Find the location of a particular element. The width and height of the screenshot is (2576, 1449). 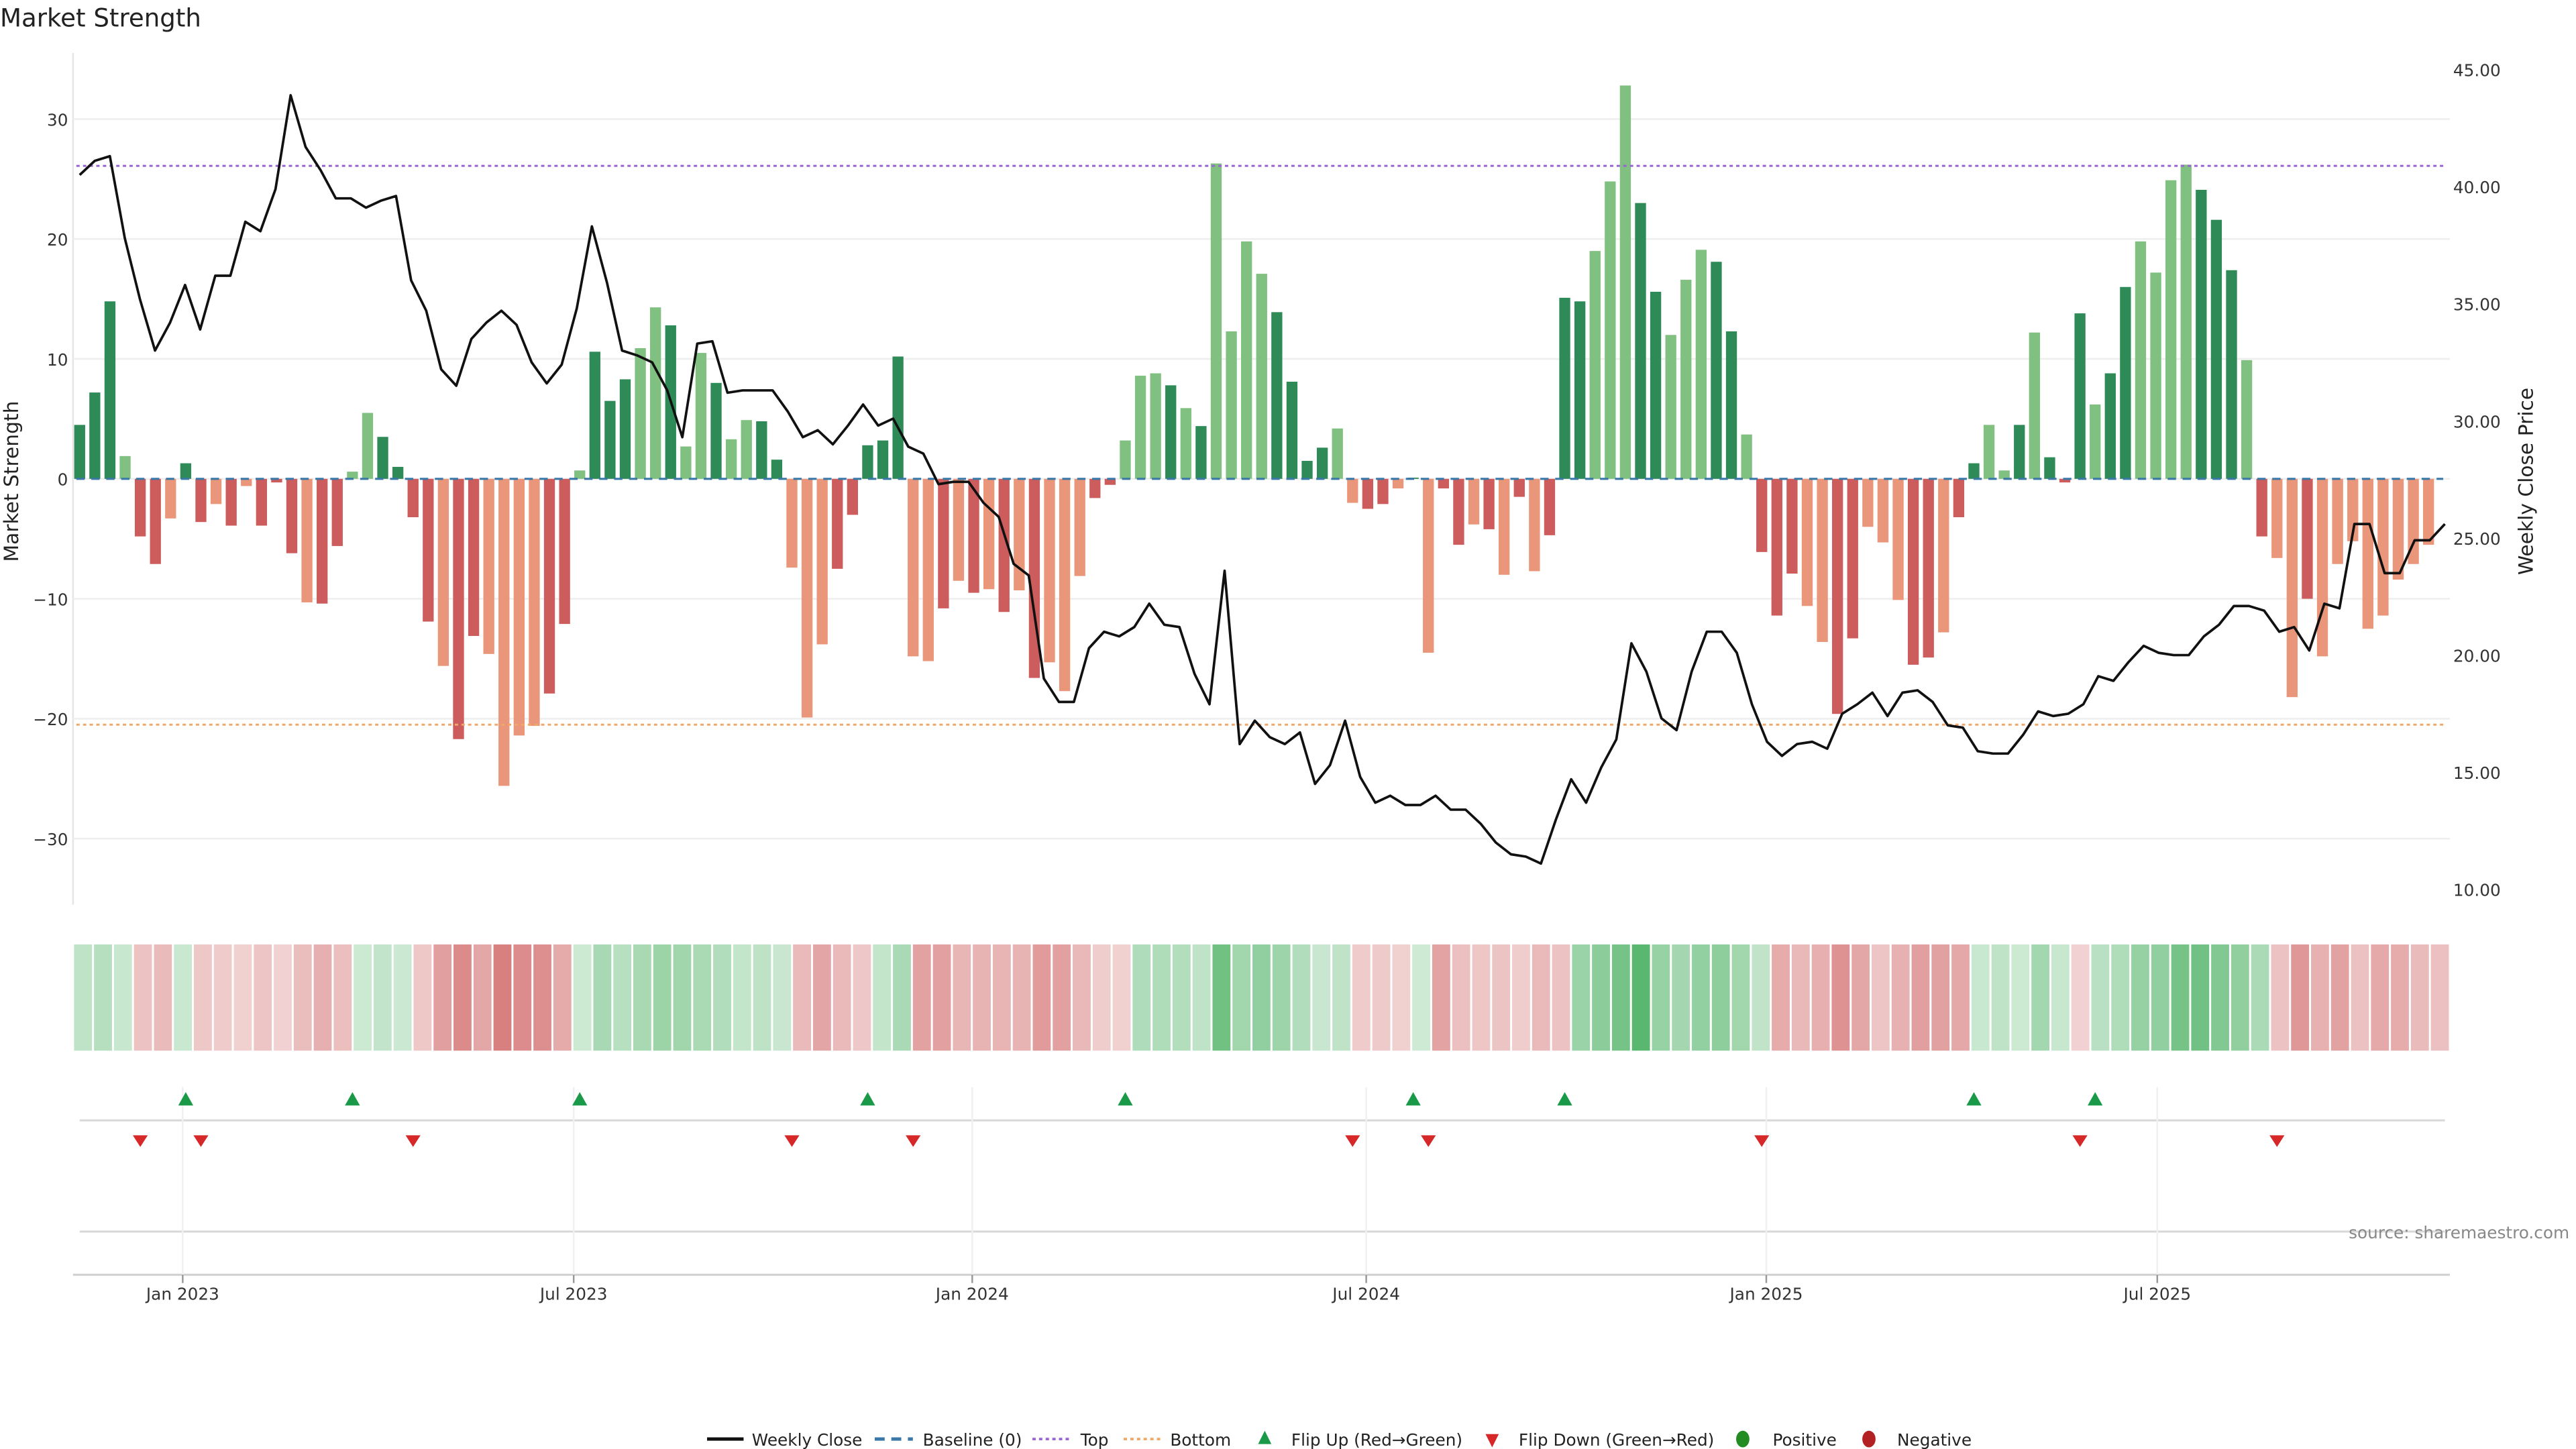

x-tick-label: Jul 2025 is located at coordinates (2156, 1293).